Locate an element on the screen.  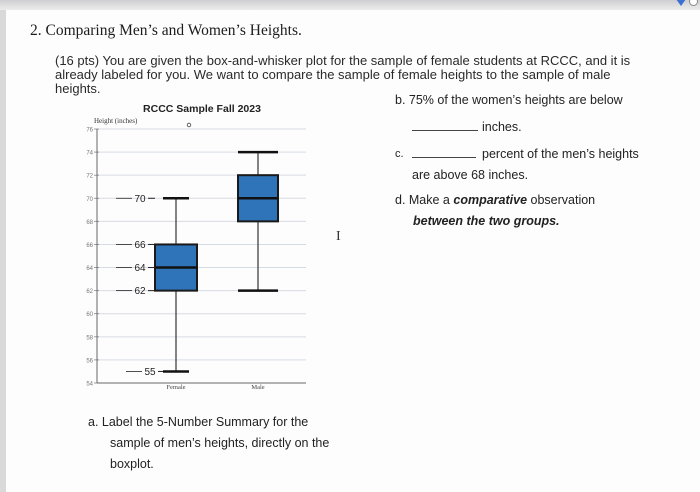
question-a-line-1: a. Label the 5-Number Summary for the is located at coordinates (198, 422).